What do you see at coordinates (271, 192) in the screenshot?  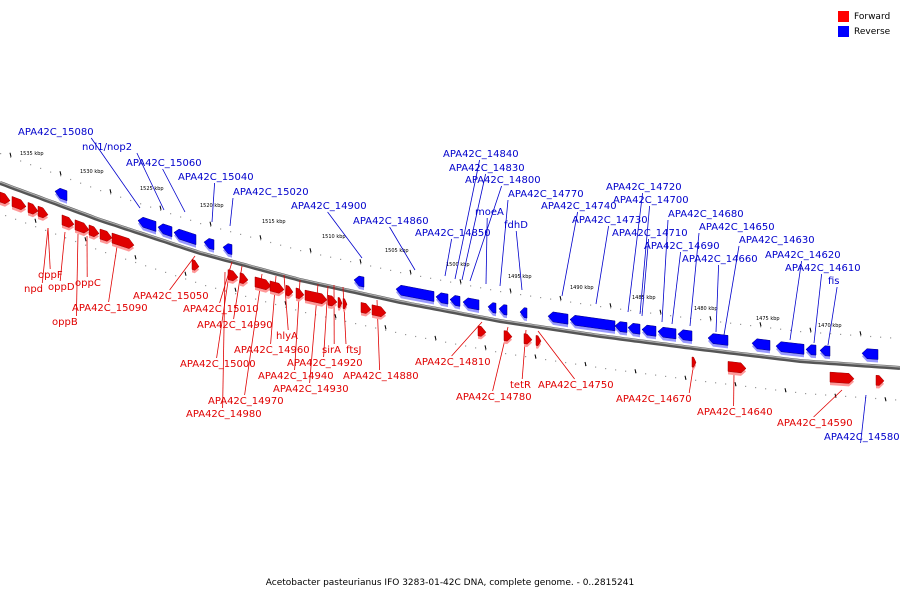 I see `gene-label-apa42c-15020: APA42C_15020` at bounding box center [271, 192].